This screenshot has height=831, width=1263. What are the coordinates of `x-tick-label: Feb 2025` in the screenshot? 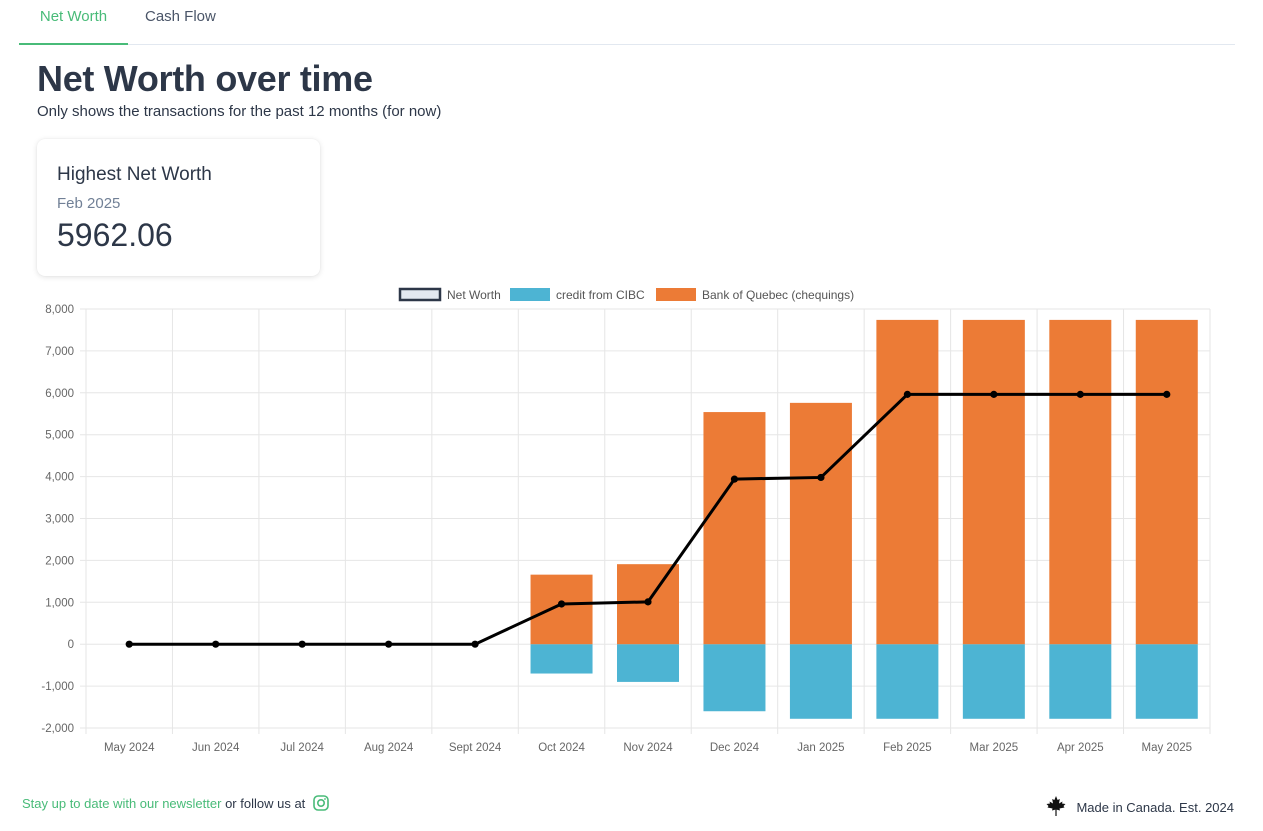 It's located at (907, 748).